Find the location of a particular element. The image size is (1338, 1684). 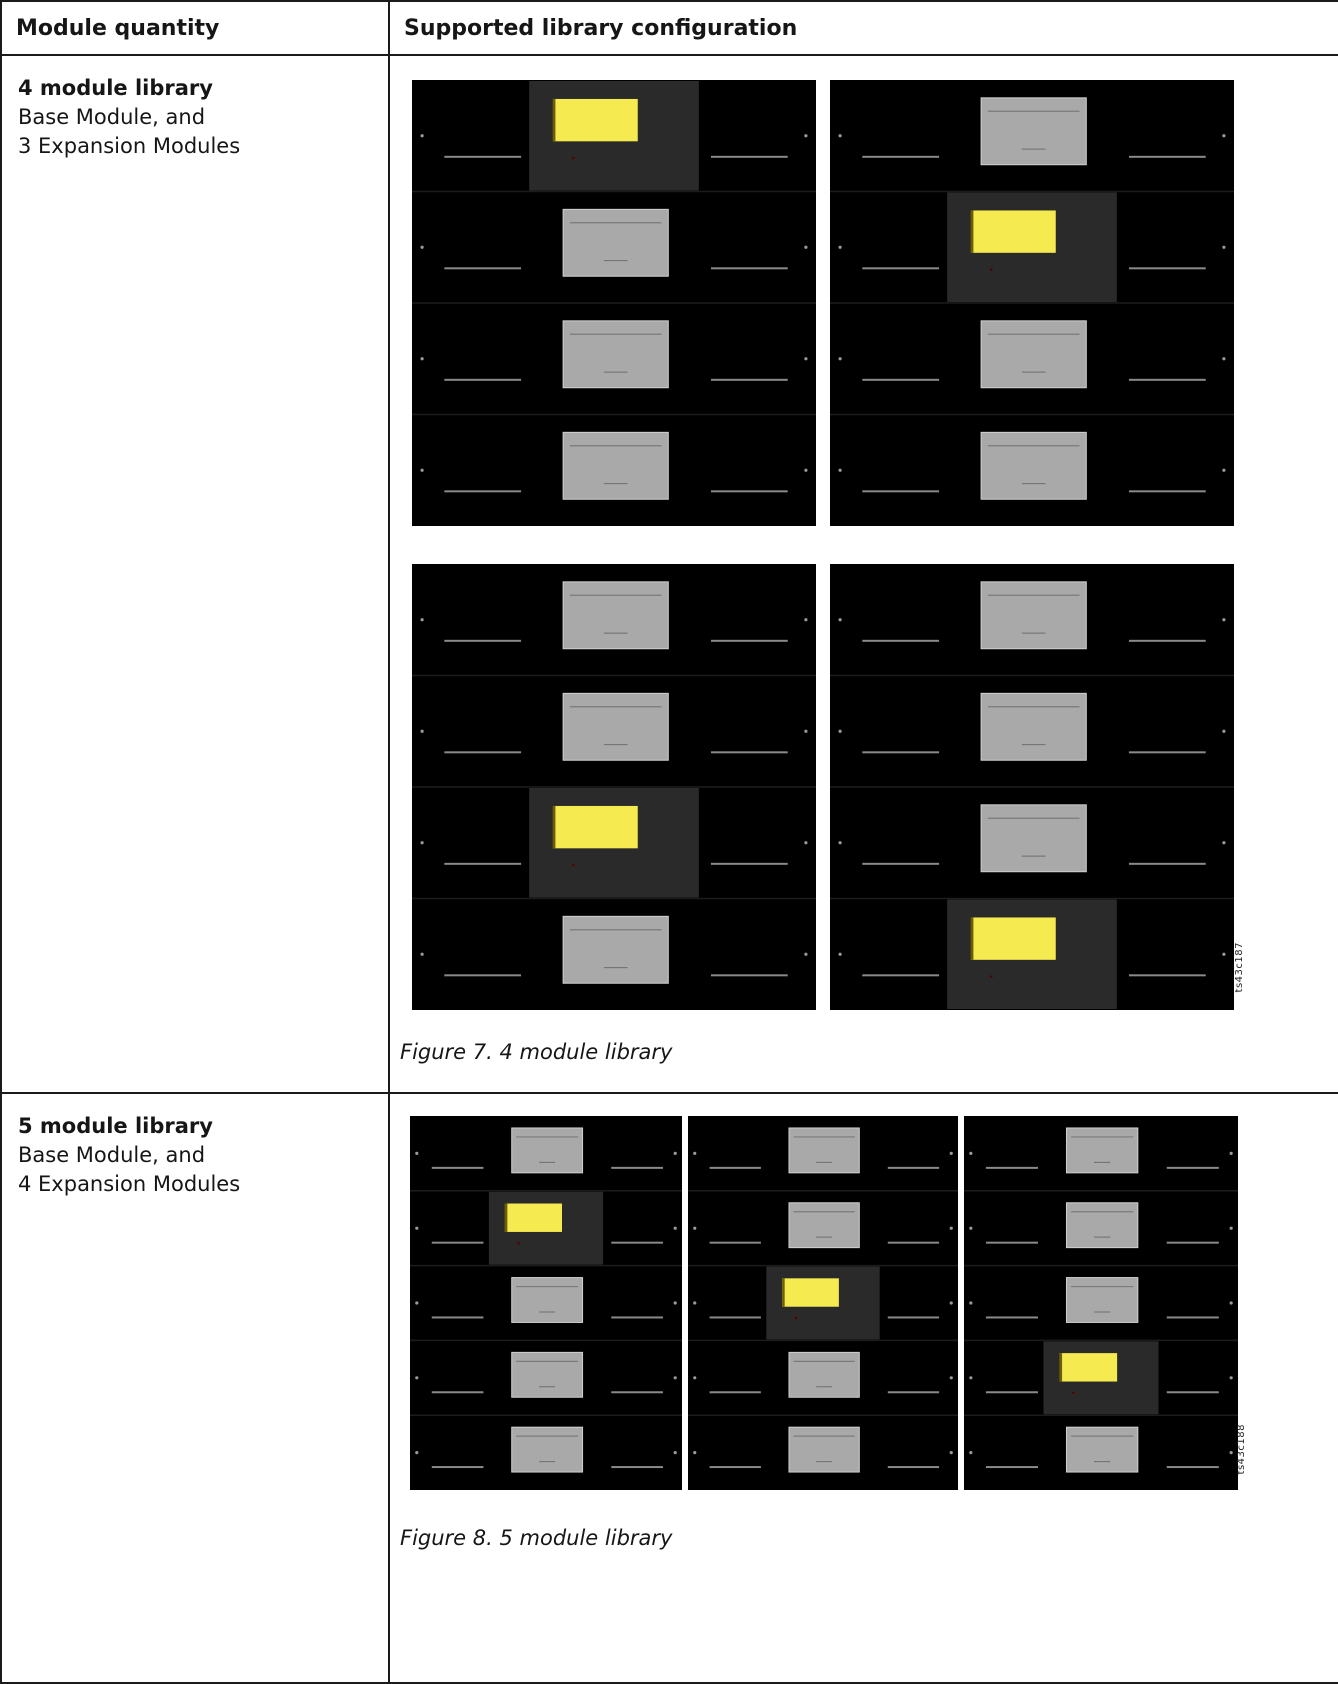

base-module is located at coordinates (1032, 246).